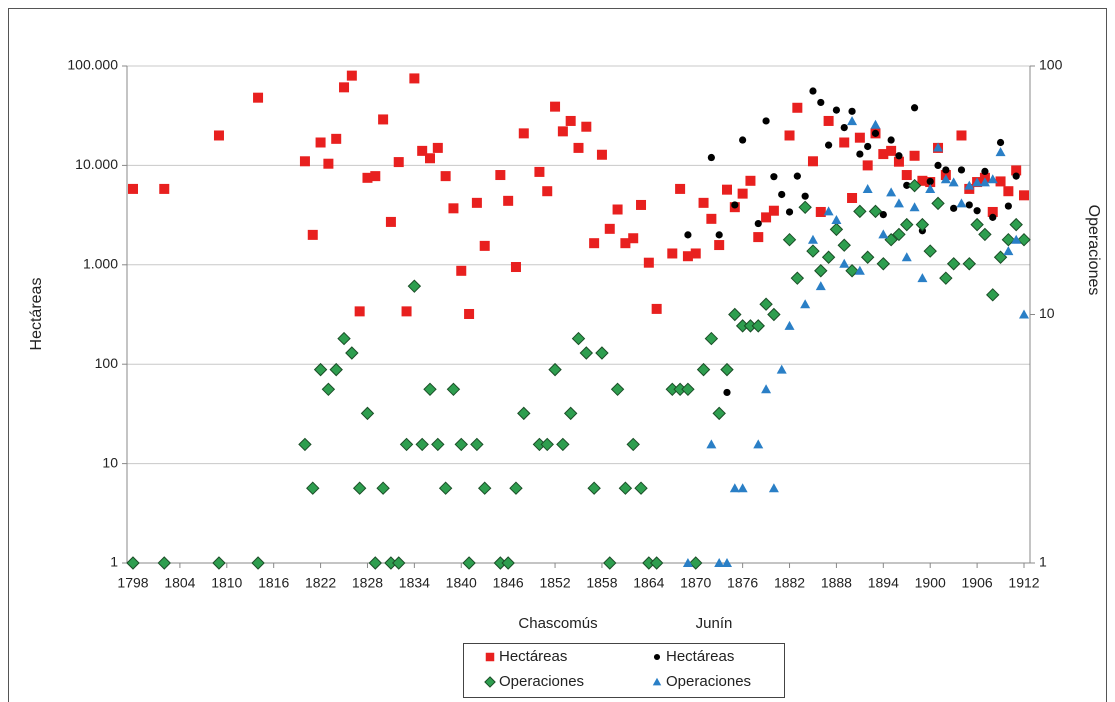 This screenshot has height=702, width=1115. Describe the element at coordinates (36, 314) in the screenshot. I see `y-axis-label: Hectáreas` at that location.